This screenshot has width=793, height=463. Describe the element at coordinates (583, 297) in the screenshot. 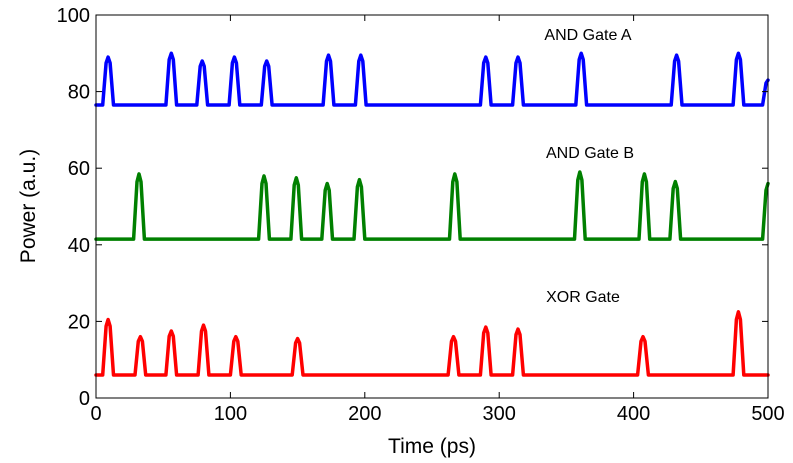

I see `series-label: XOR Gate` at that location.